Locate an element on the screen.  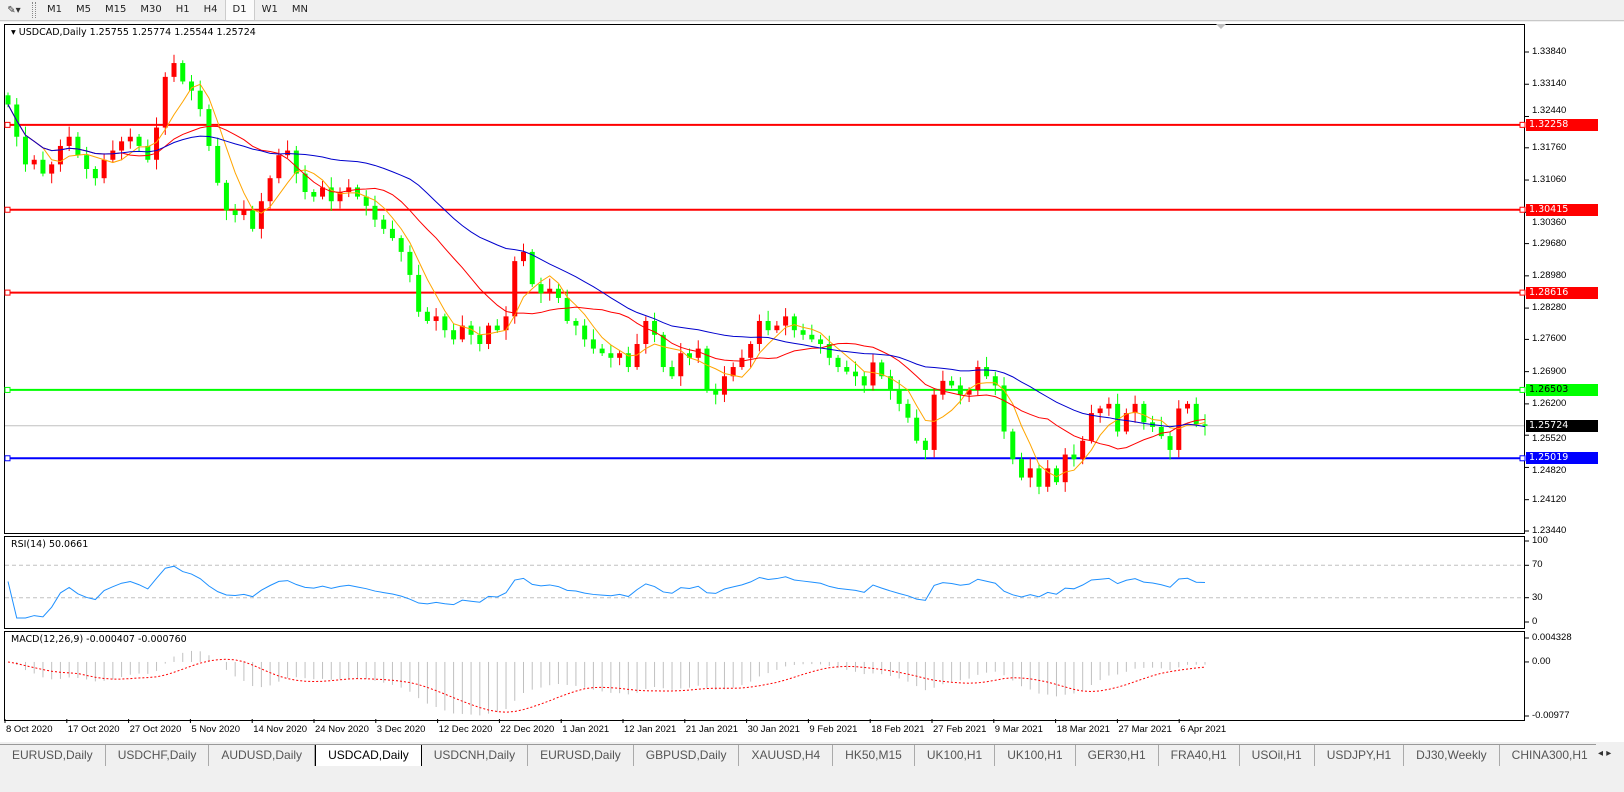
macd-tick-label: 0.00 is located at coordinates (1541, 661).